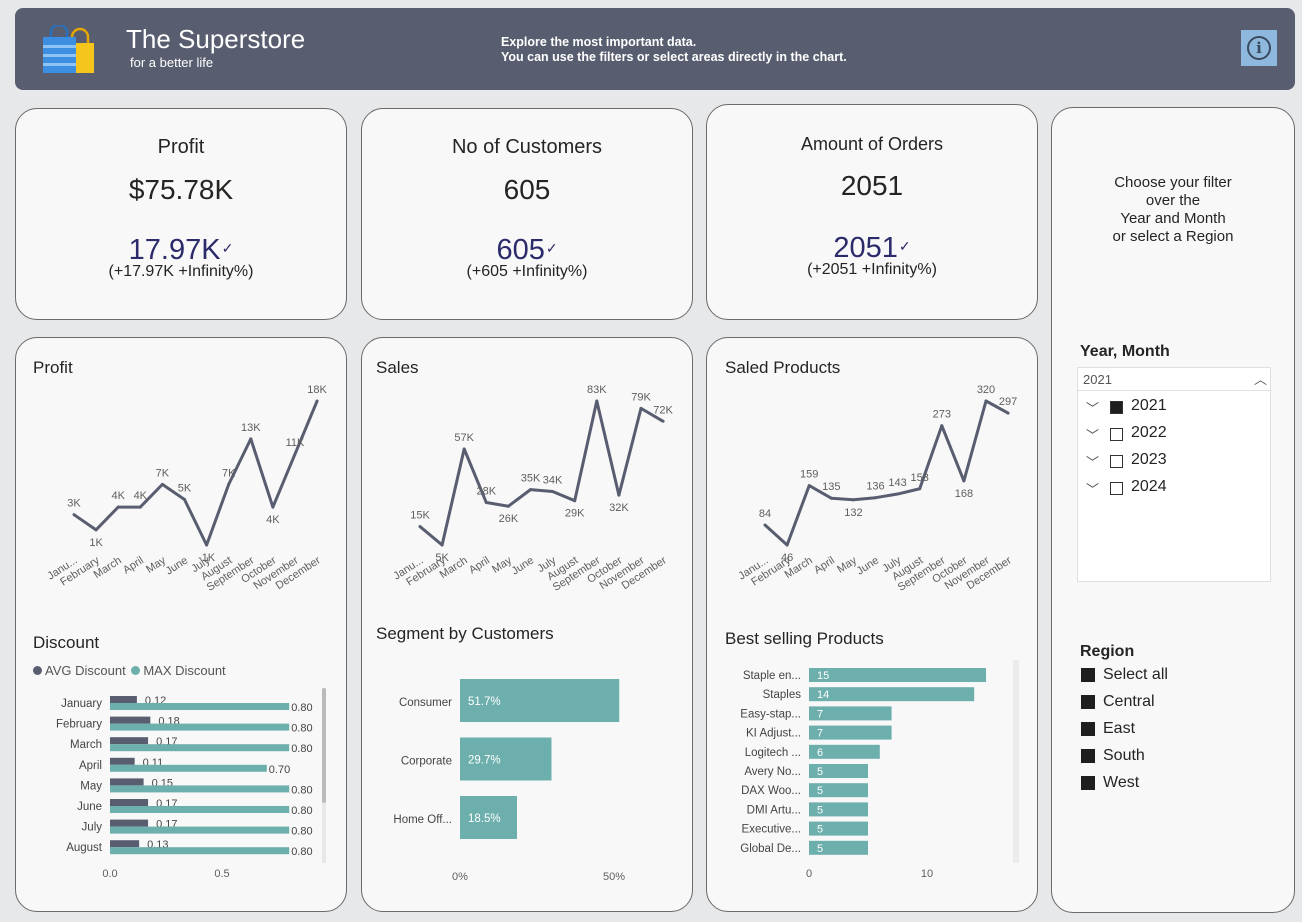 The height and width of the screenshot is (922, 1302). I want to click on data-label: 35K, so click(531, 479).